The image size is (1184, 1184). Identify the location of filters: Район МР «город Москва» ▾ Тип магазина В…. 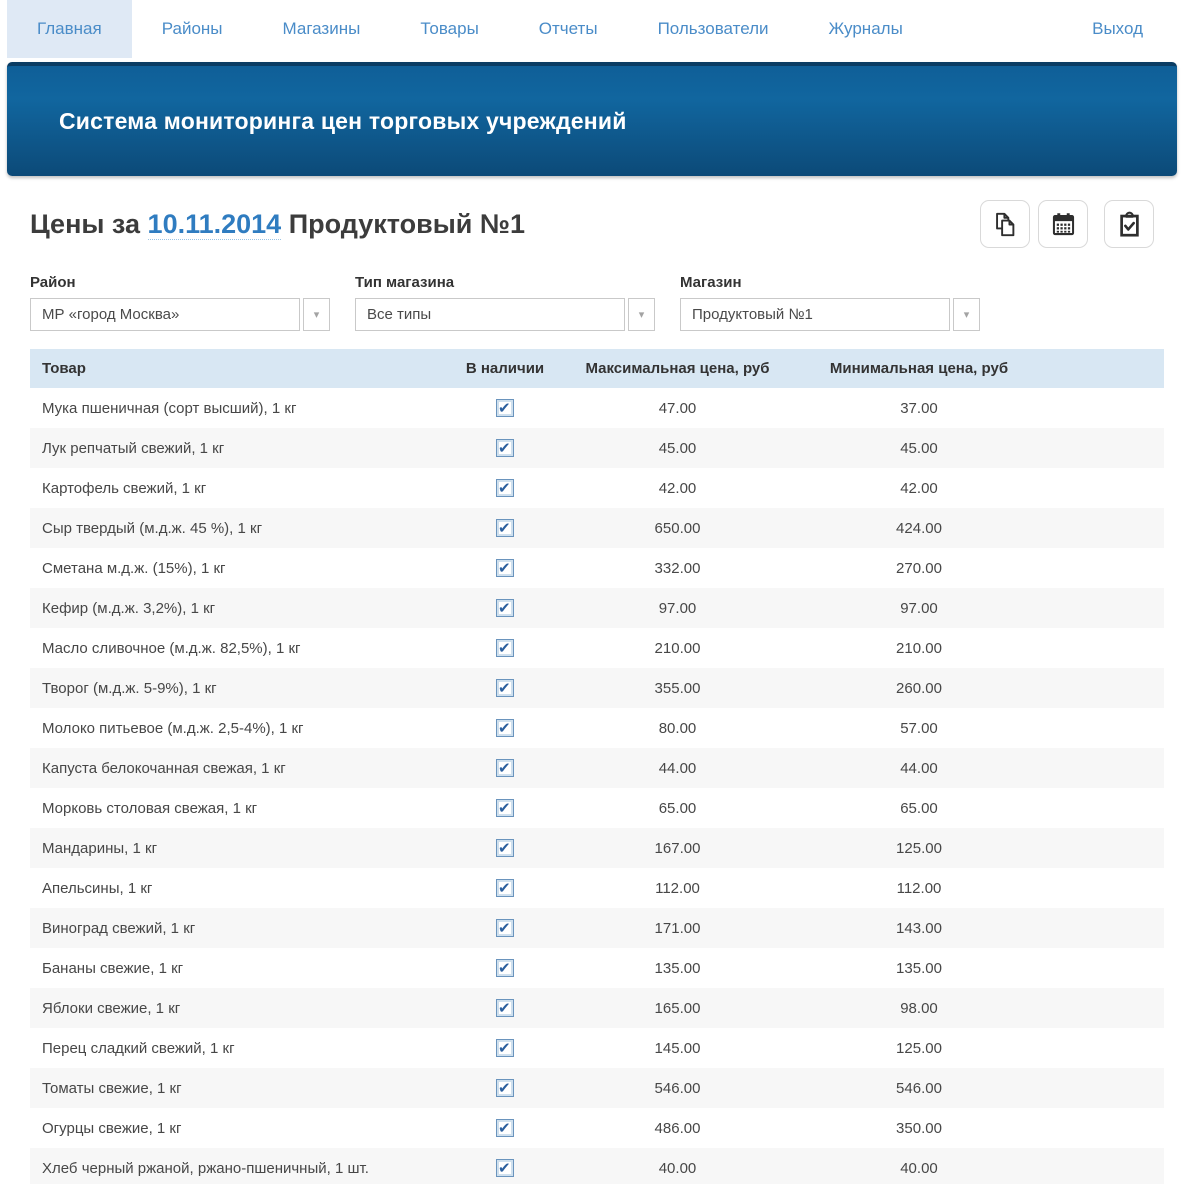
(592, 302).